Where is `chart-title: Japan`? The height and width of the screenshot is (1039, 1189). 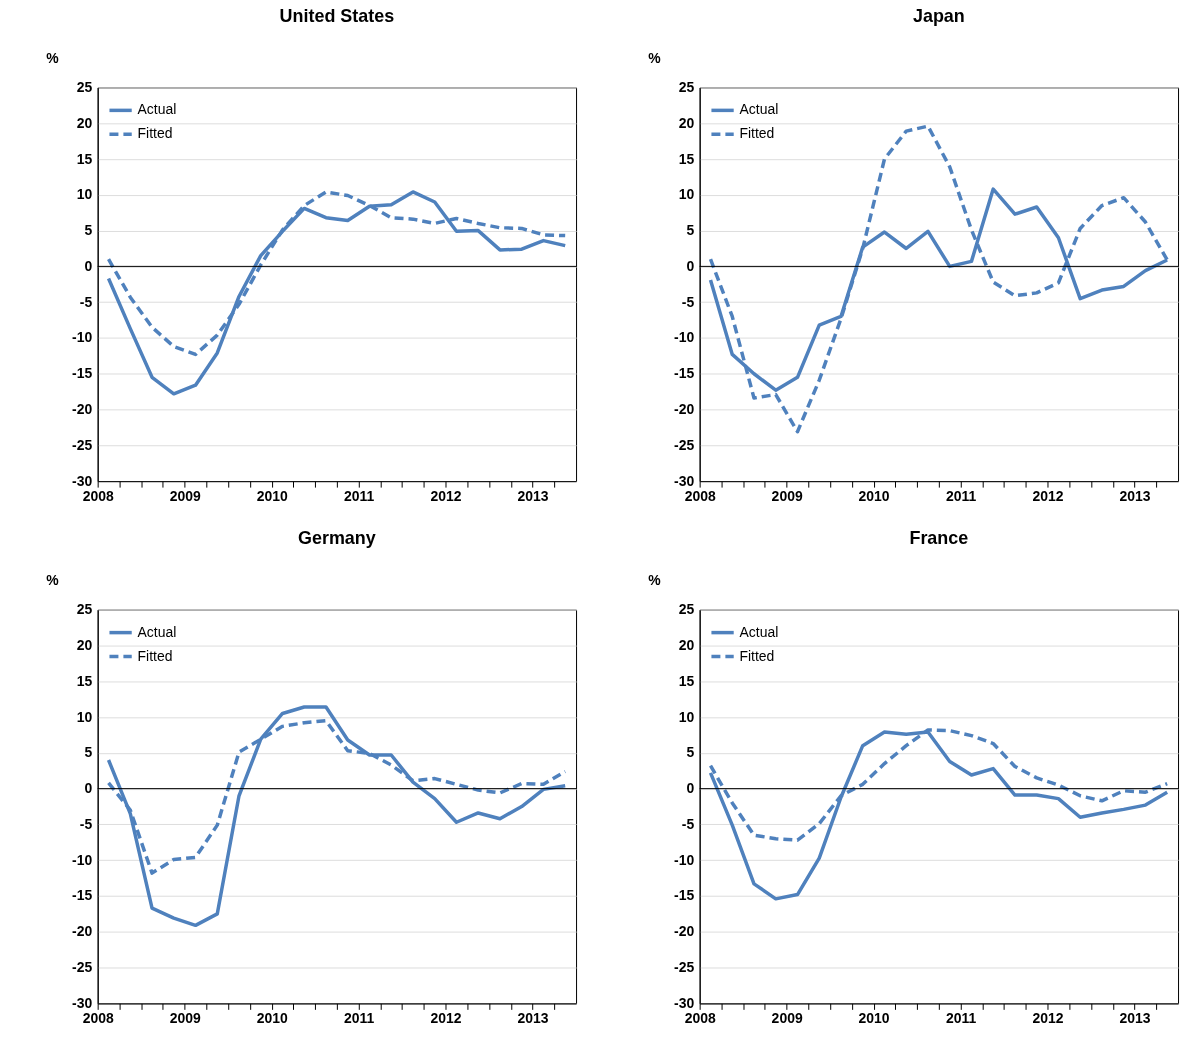 chart-title: Japan is located at coordinates (938, 15).